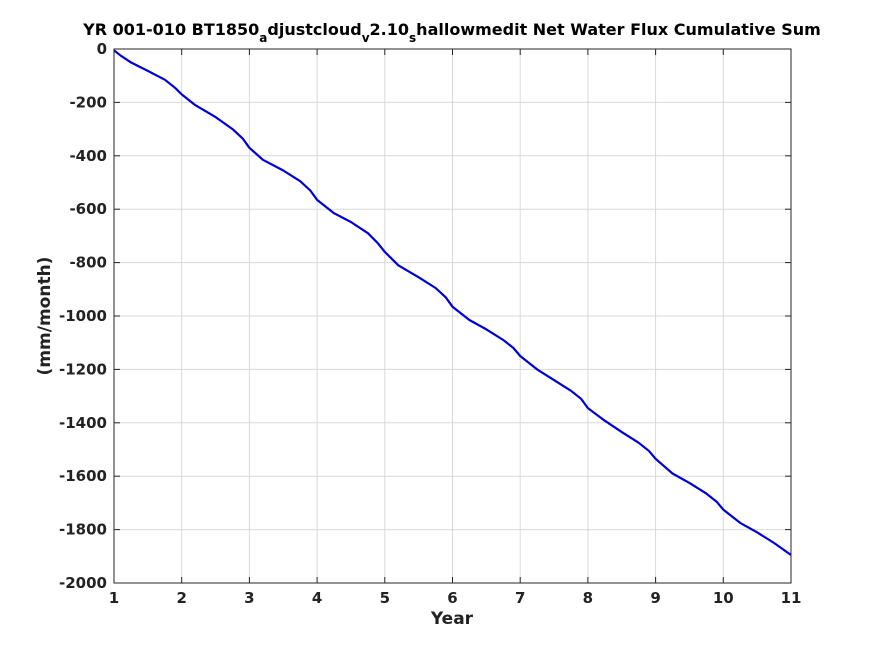  Describe the element at coordinates (170, 29) in the screenshot. I see `title-prefix: YR 001-010 BT1850` at that location.